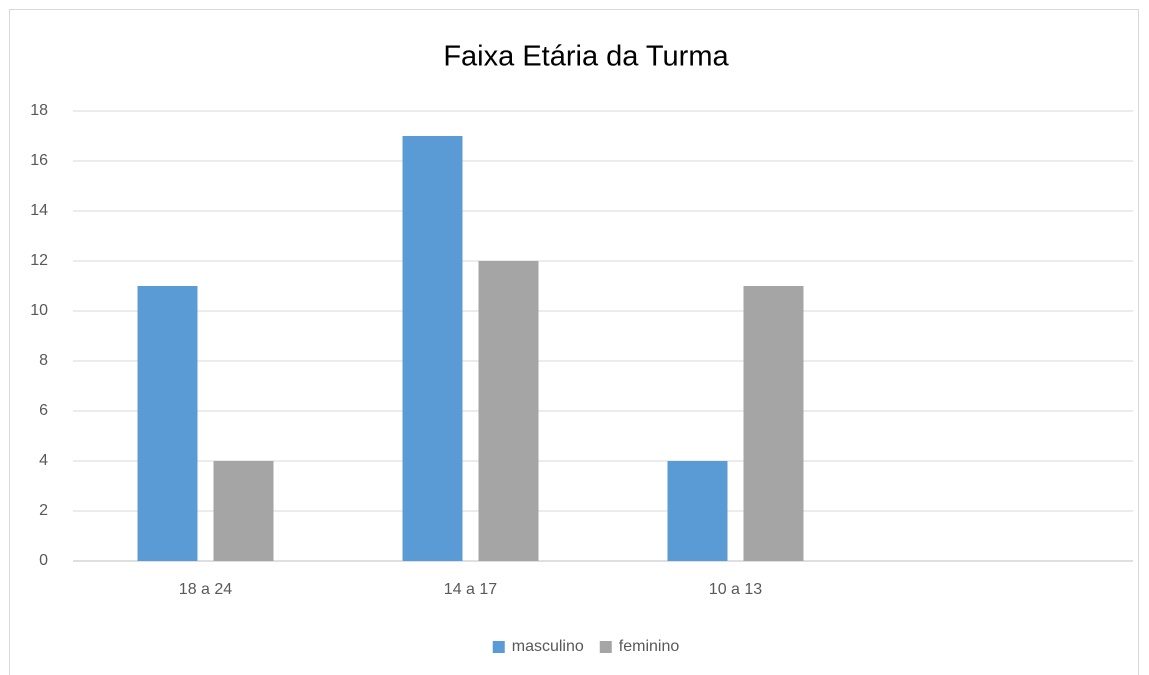 The width and height of the screenshot is (1149, 675). Describe the element at coordinates (548, 646) in the screenshot. I see `legend-label: masculino` at that location.